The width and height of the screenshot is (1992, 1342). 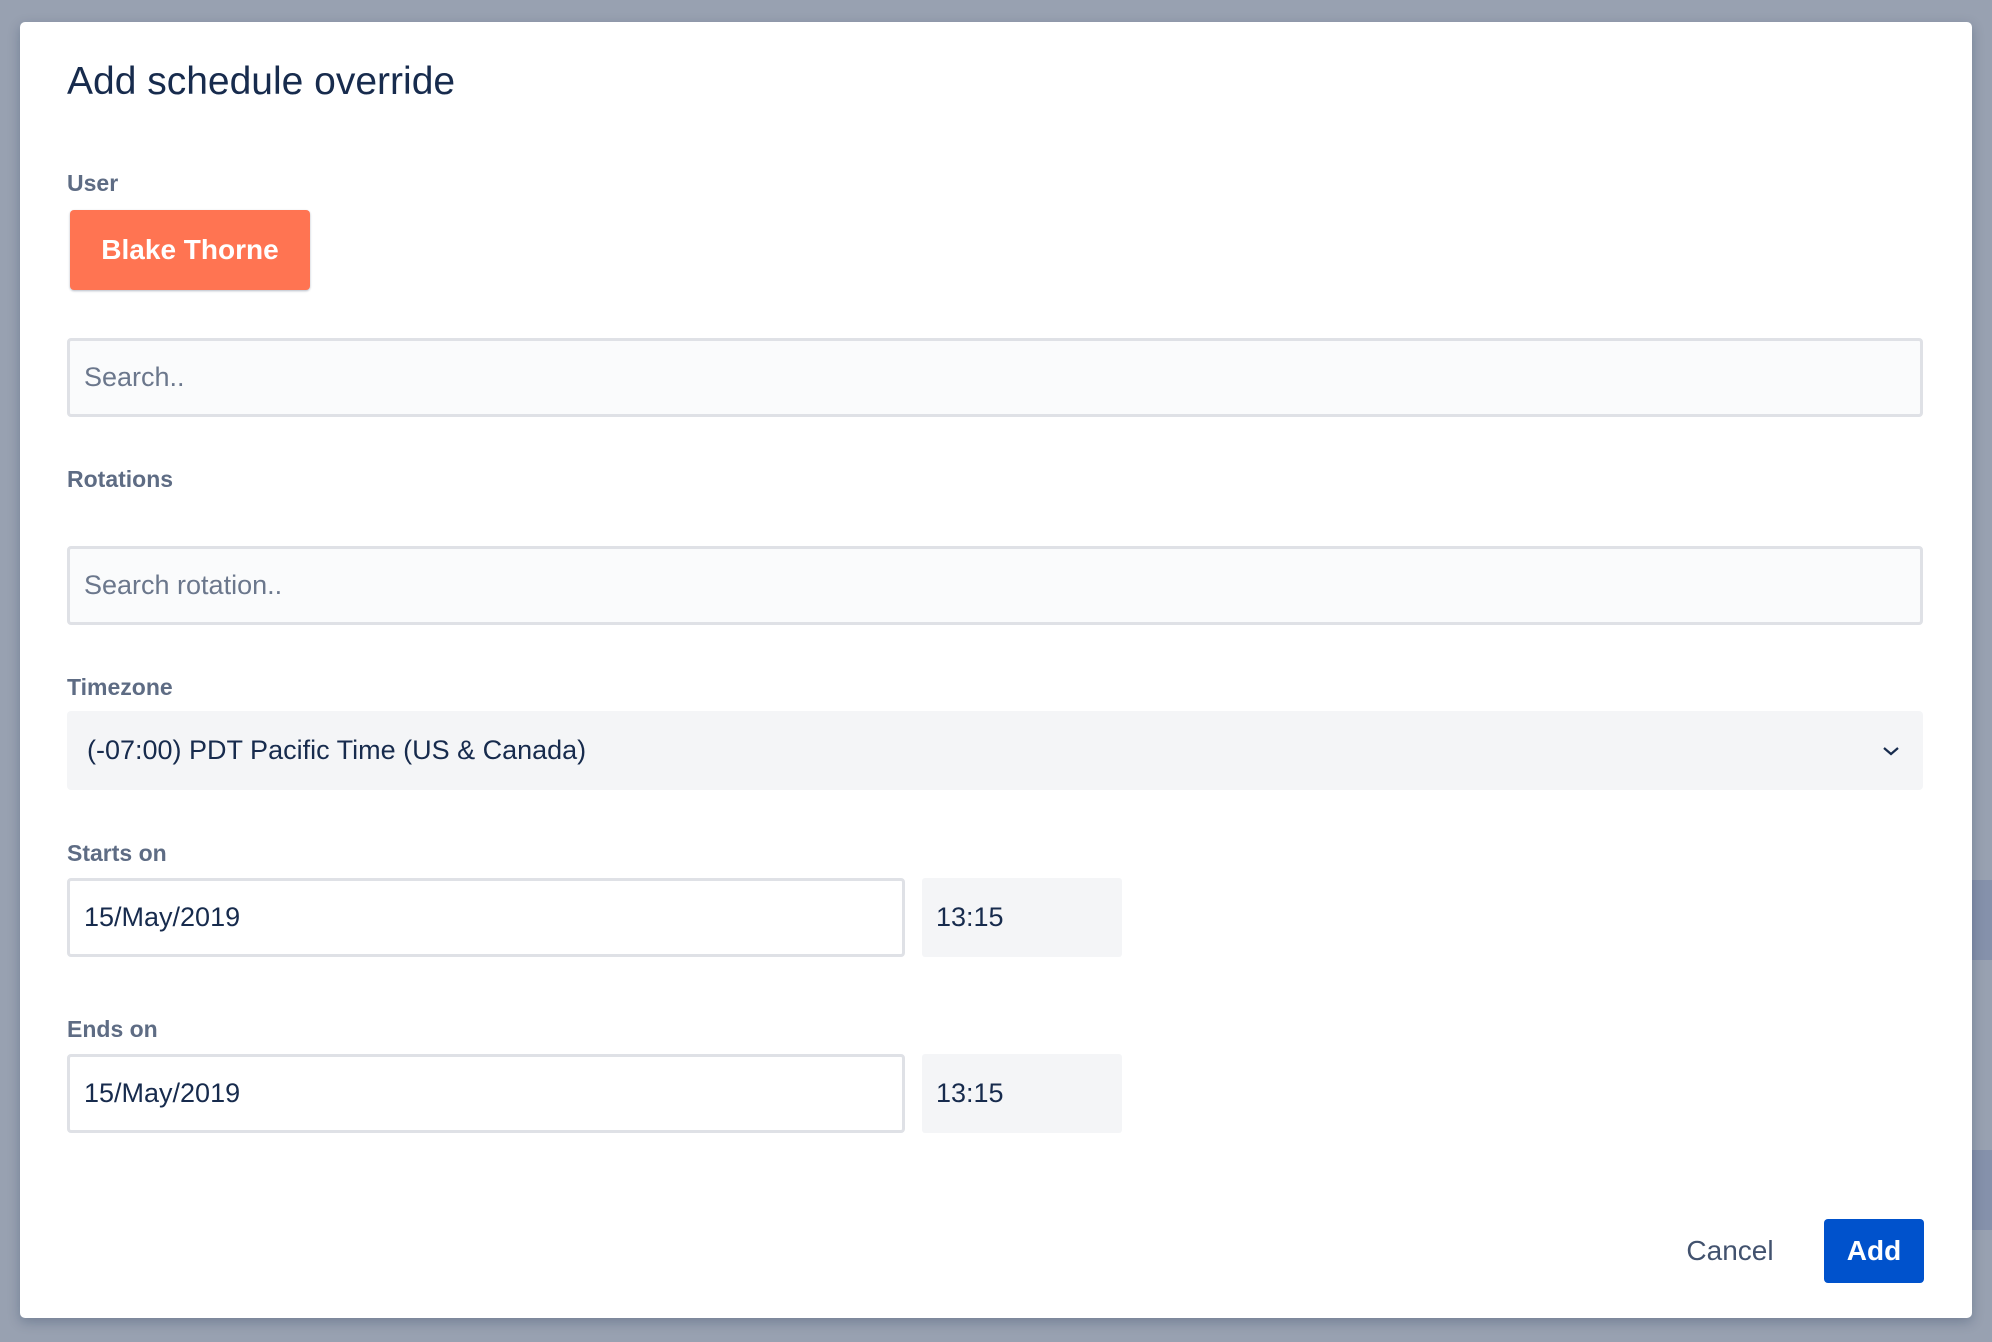 What do you see at coordinates (112, 1029) in the screenshot?
I see `ends-on-label: Ends on` at bounding box center [112, 1029].